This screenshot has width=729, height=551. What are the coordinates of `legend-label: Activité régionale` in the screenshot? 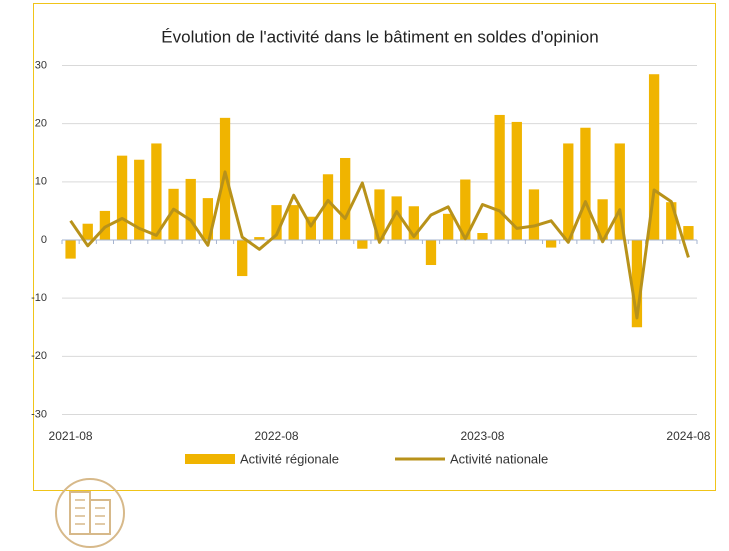 It's located at (289, 458).